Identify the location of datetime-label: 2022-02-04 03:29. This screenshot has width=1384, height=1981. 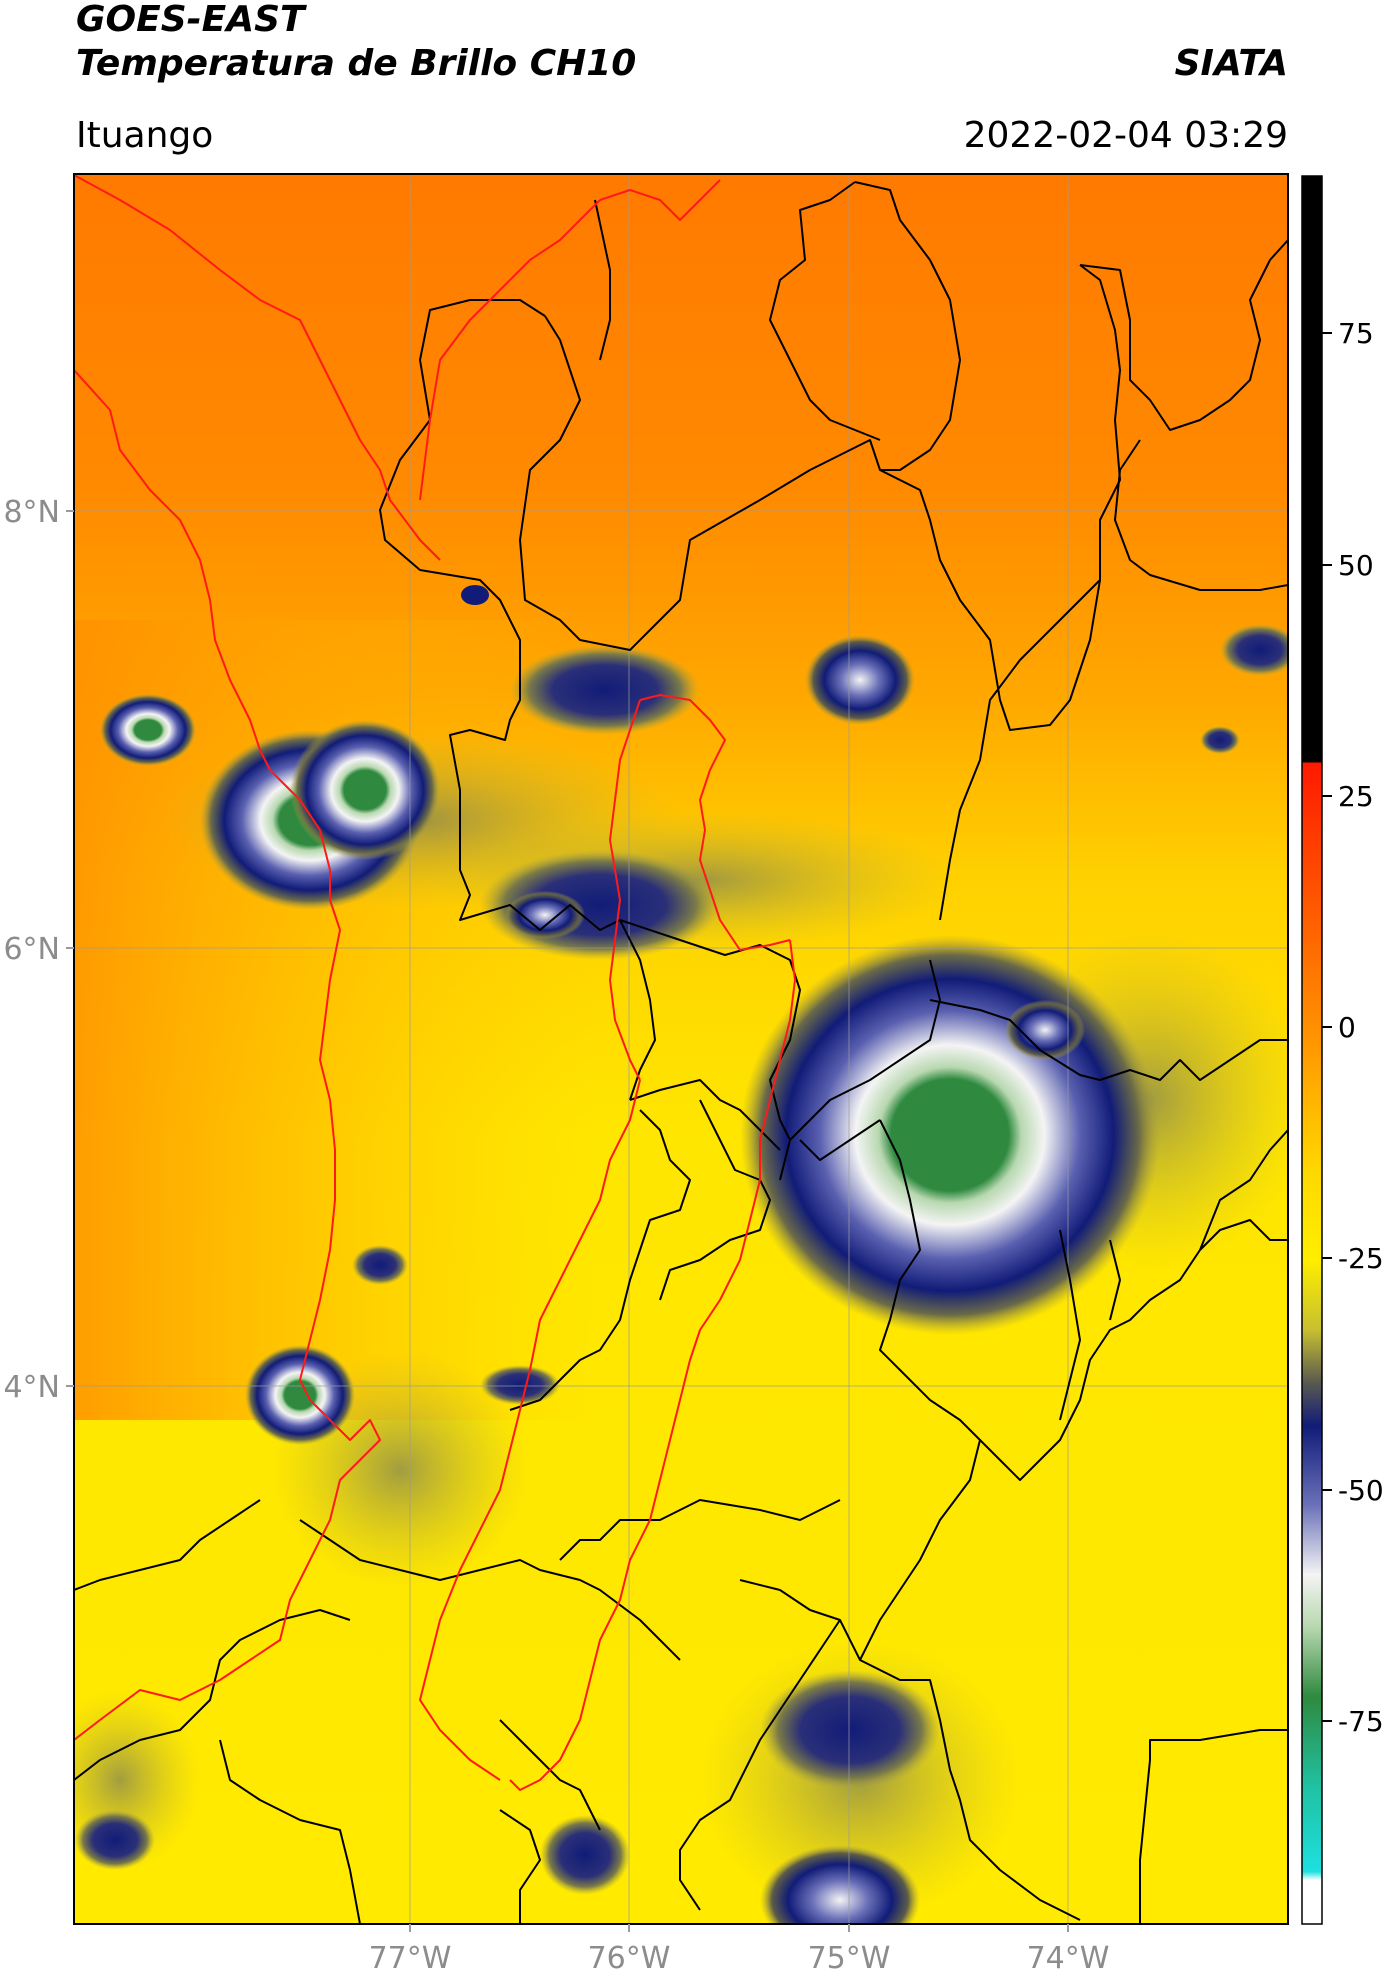
(1125, 135).